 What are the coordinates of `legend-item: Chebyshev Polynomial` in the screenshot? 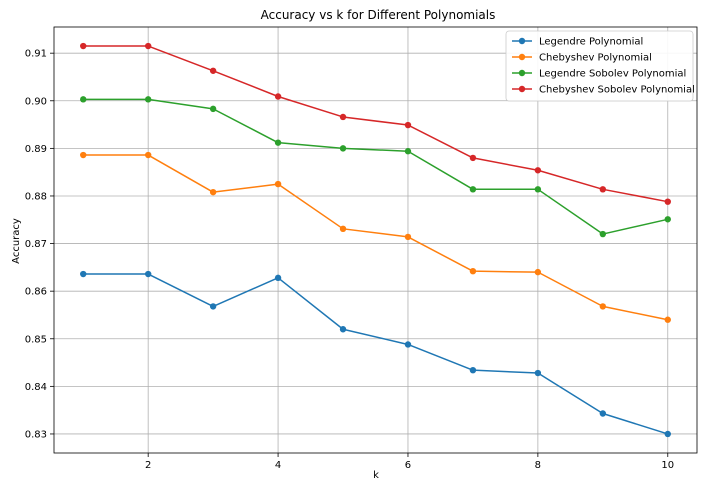 It's located at (582, 58).